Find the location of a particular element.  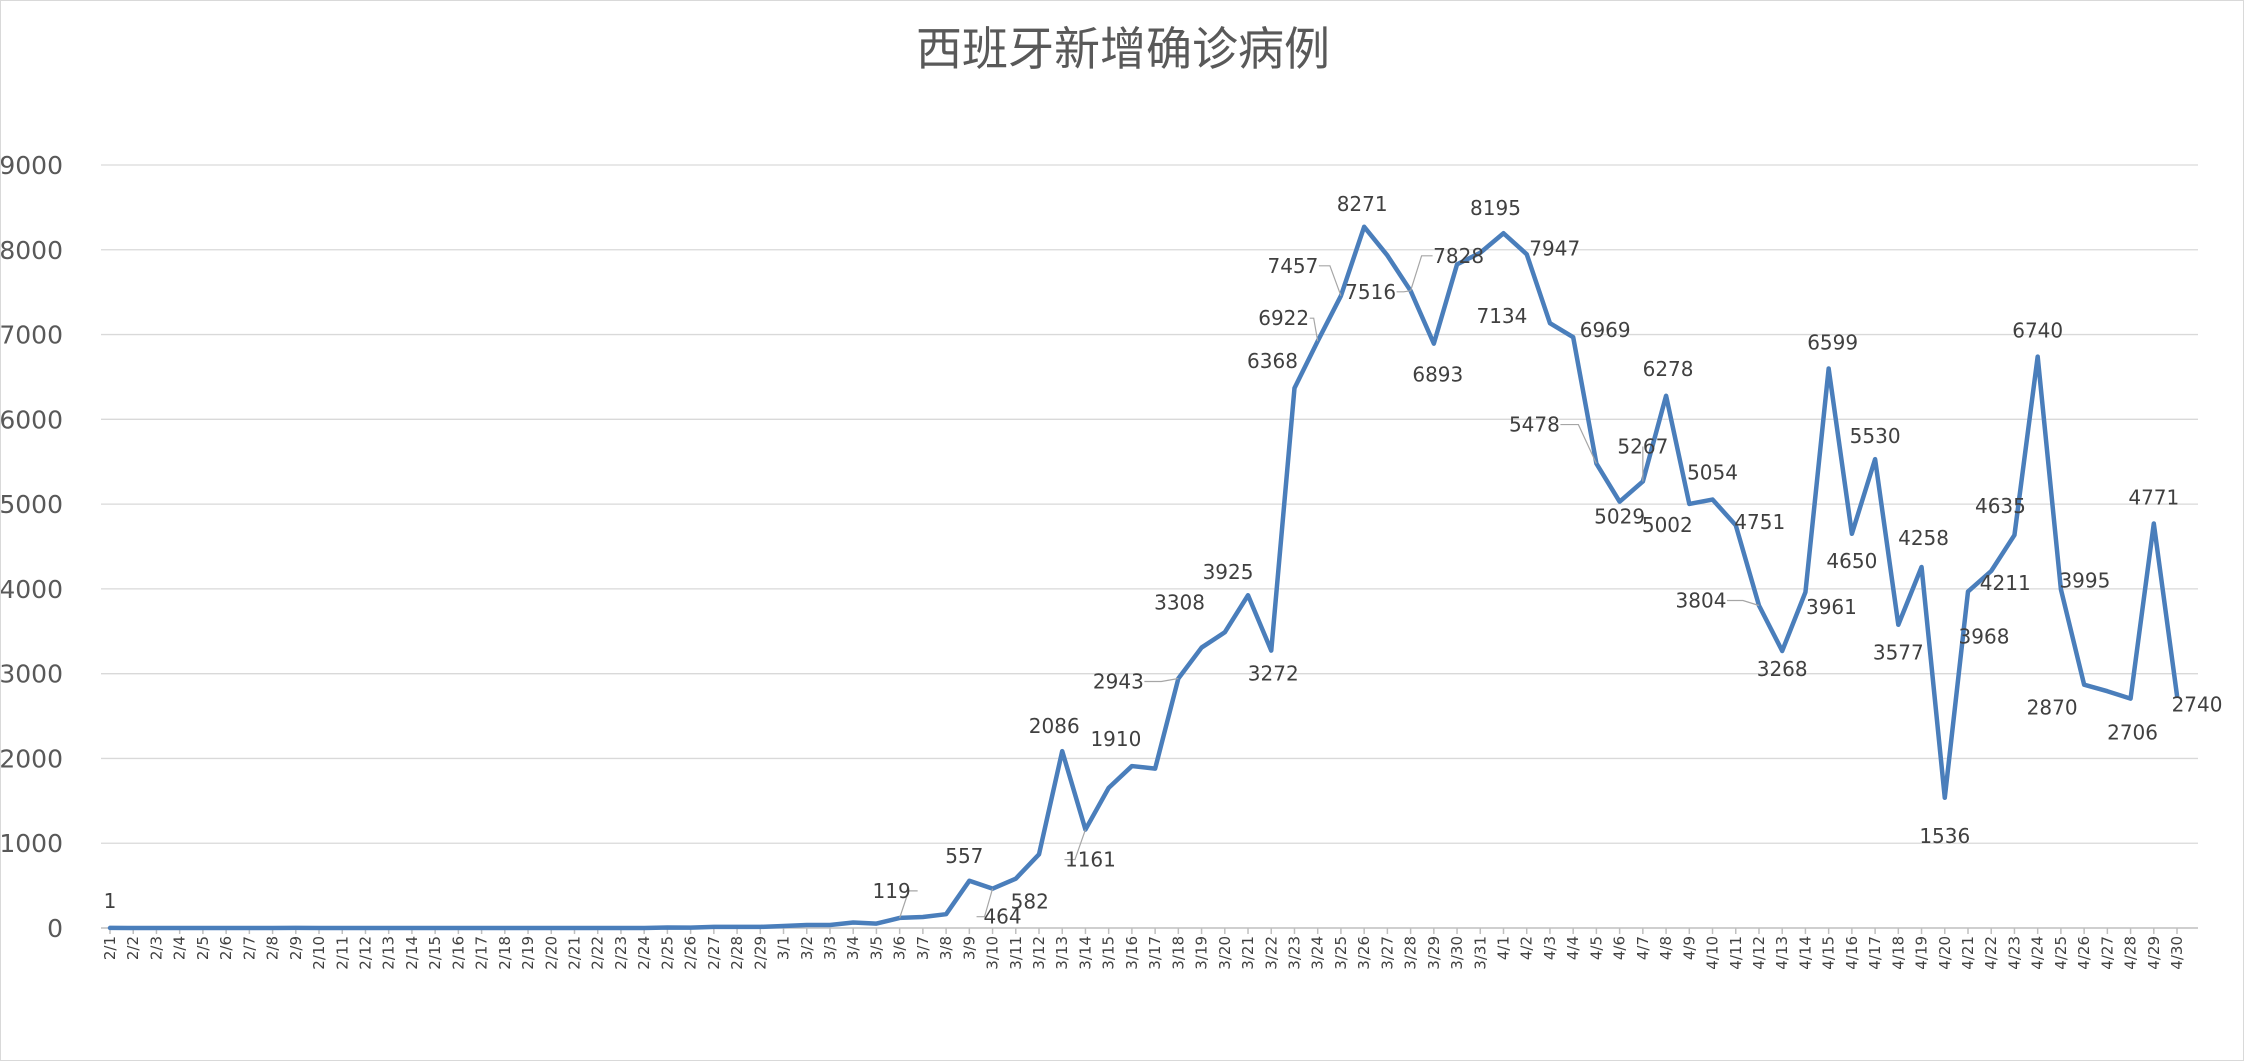

data-label: 5267 is located at coordinates (1642, 446).